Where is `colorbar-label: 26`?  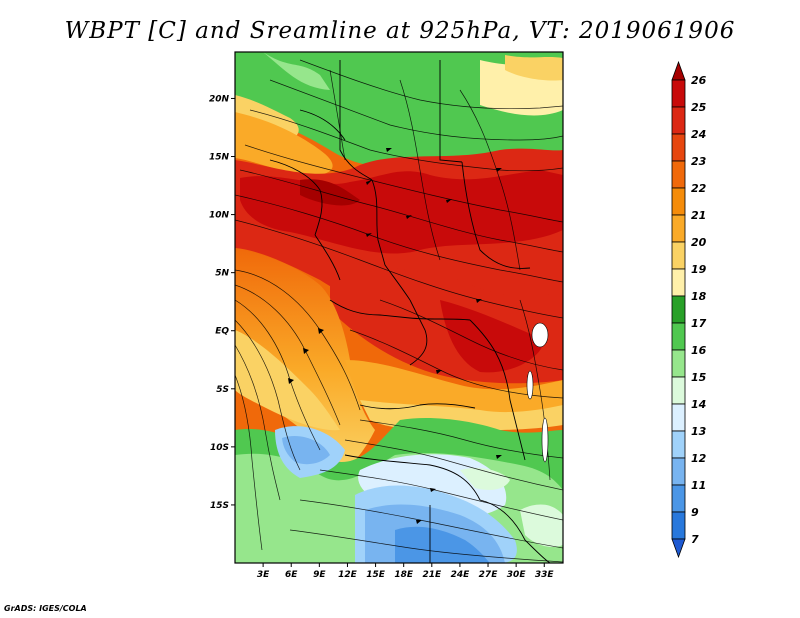 colorbar-label: 26 is located at coordinates (699, 80).